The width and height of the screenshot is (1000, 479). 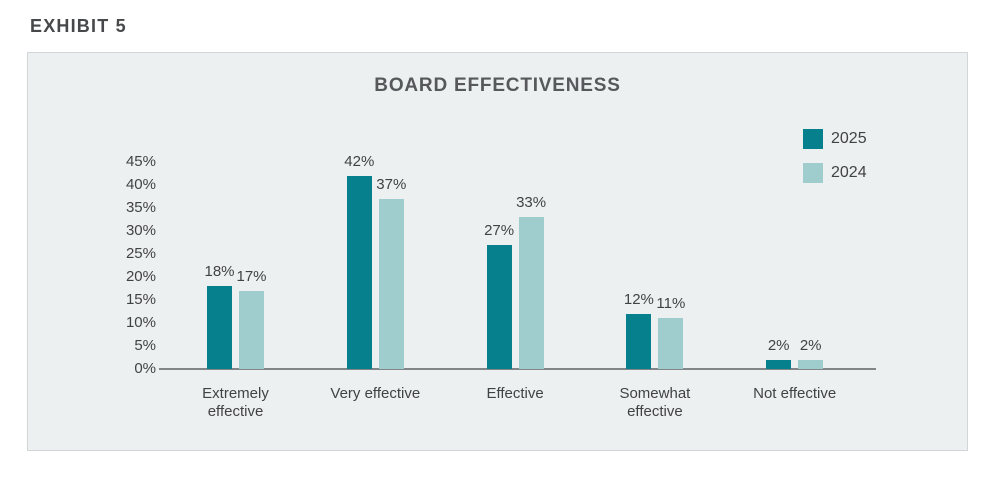 What do you see at coordinates (671, 304) in the screenshot?
I see `bar-value-label: 11%` at bounding box center [671, 304].